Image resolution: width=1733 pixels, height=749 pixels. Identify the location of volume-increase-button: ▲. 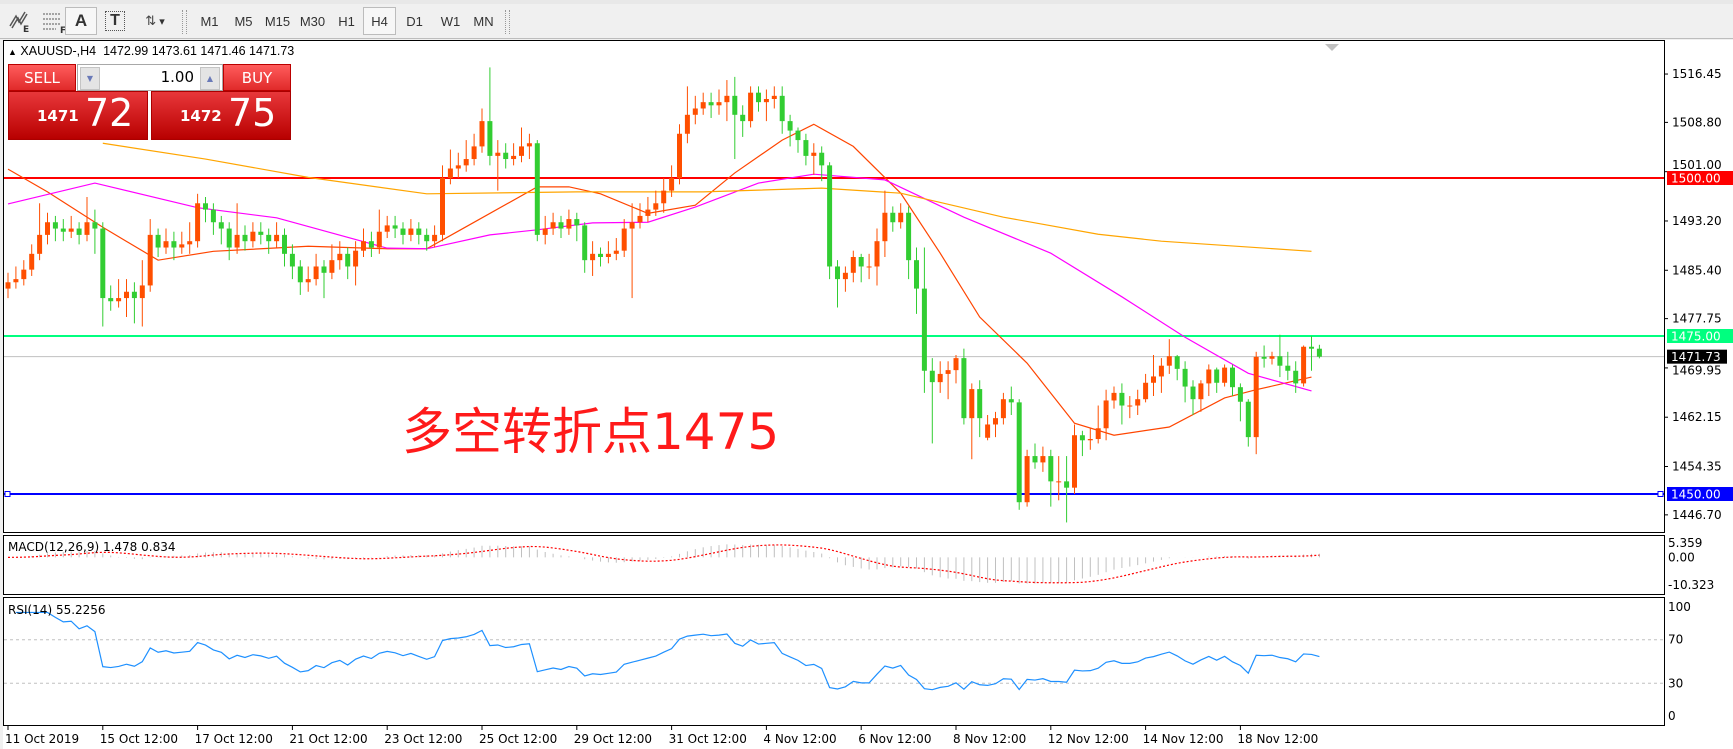
(210, 78).